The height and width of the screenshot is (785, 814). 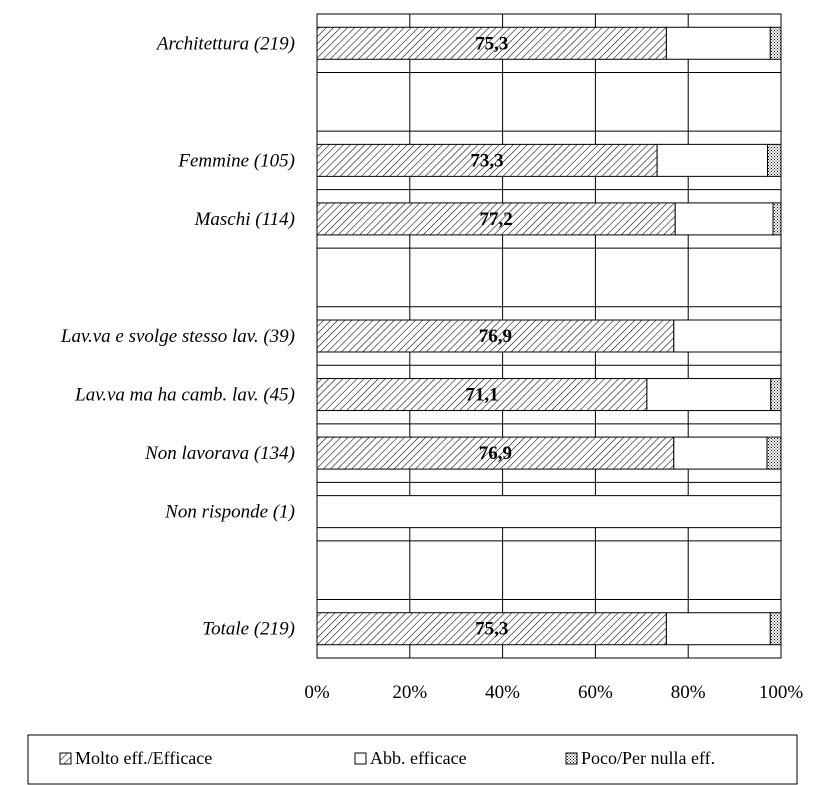 What do you see at coordinates (781, 692) in the screenshot?
I see `x-tick-label: 100%` at bounding box center [781, 692].